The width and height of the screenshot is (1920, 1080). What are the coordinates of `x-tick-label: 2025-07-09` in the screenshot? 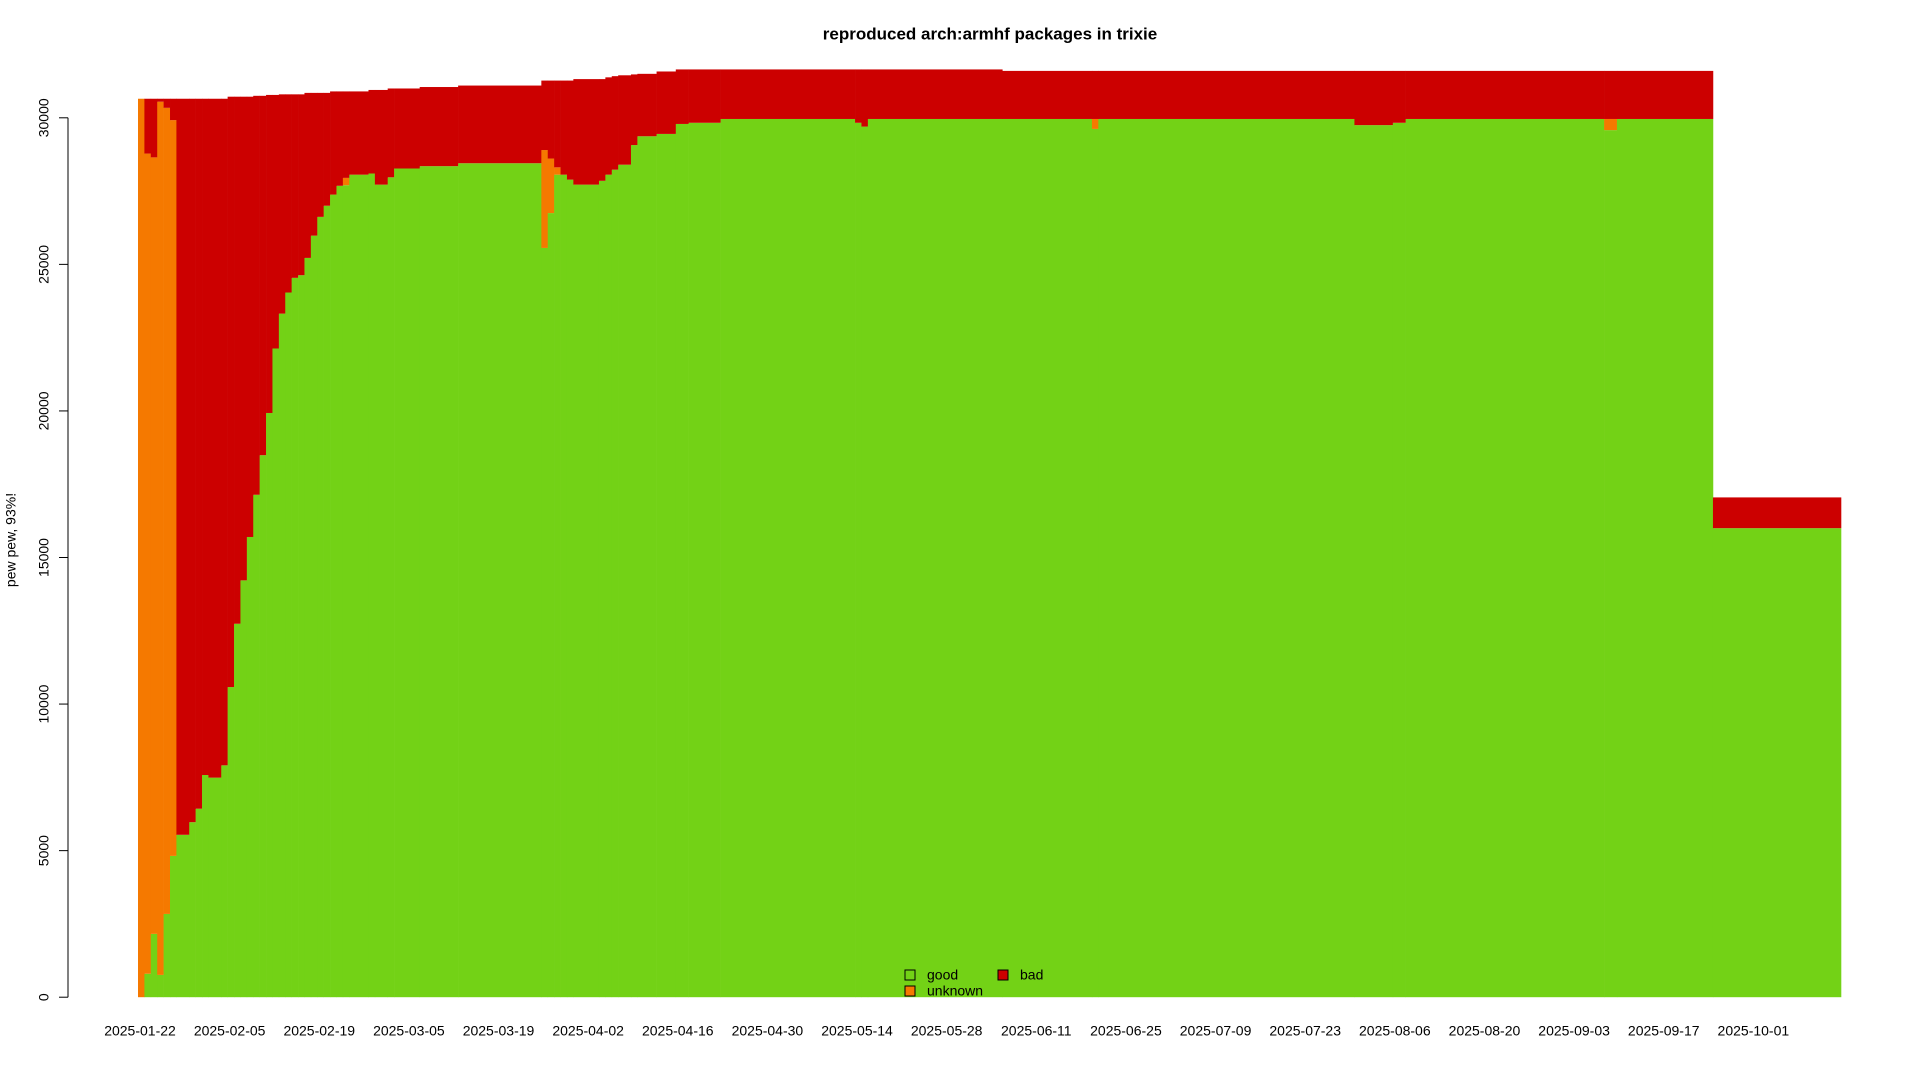 It's located at (1216, 1031).